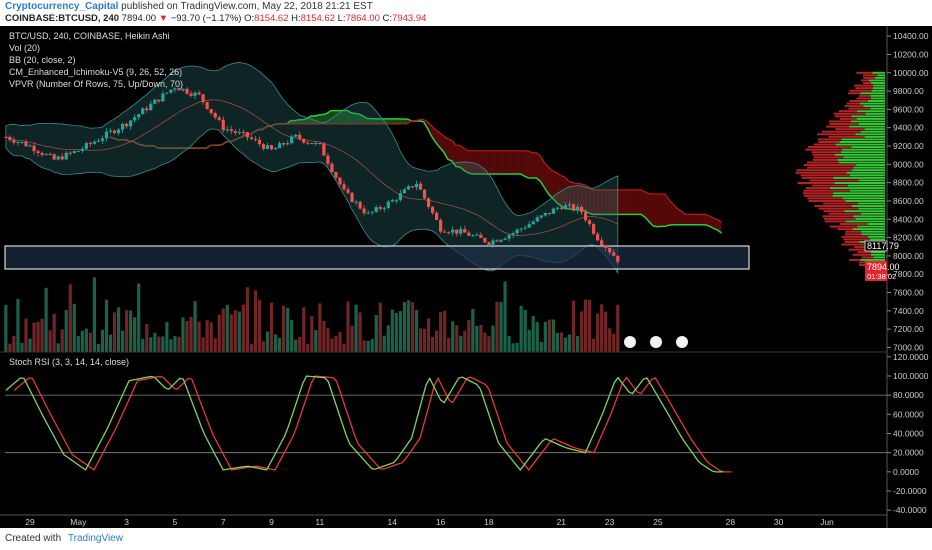  Describe the element at coordinates (443, 520) in the screenshot. I see `time-axis: 29 May 3 5 7 9 11 14 16 18 21 23 25 28 30 Jun` at that location.